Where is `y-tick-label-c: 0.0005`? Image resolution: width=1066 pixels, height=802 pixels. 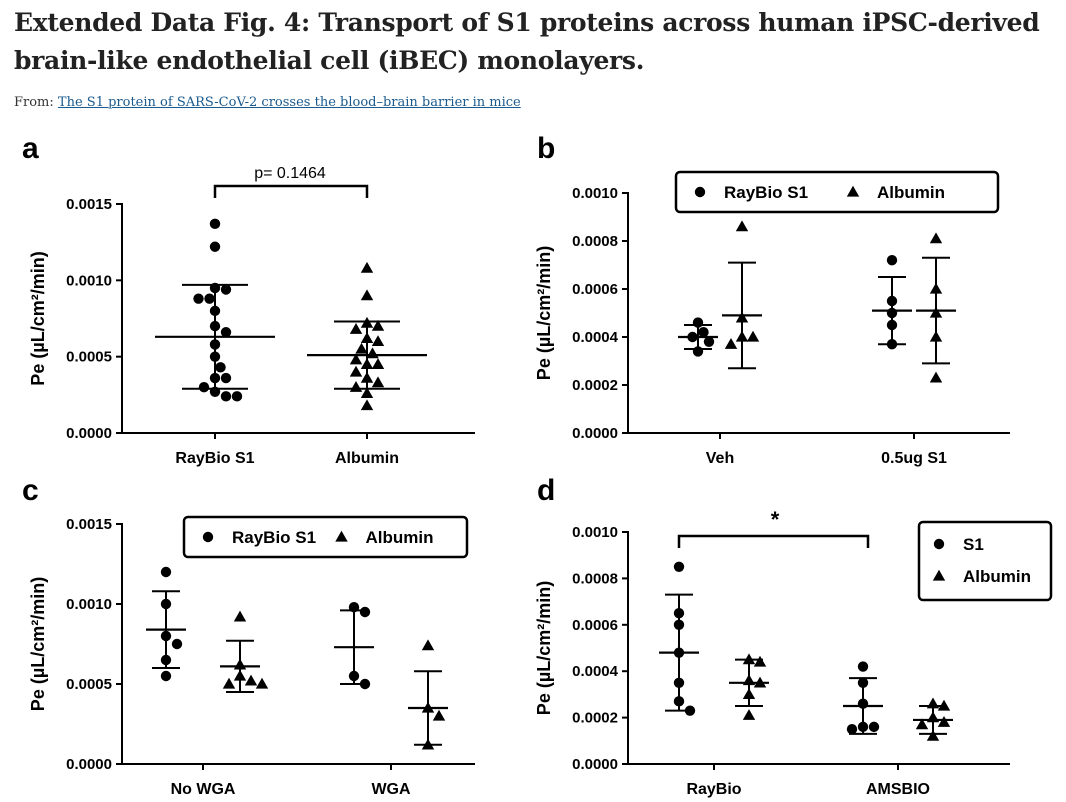
y-tick-label-c: 0.0005 is located at coordinates (89, 684).